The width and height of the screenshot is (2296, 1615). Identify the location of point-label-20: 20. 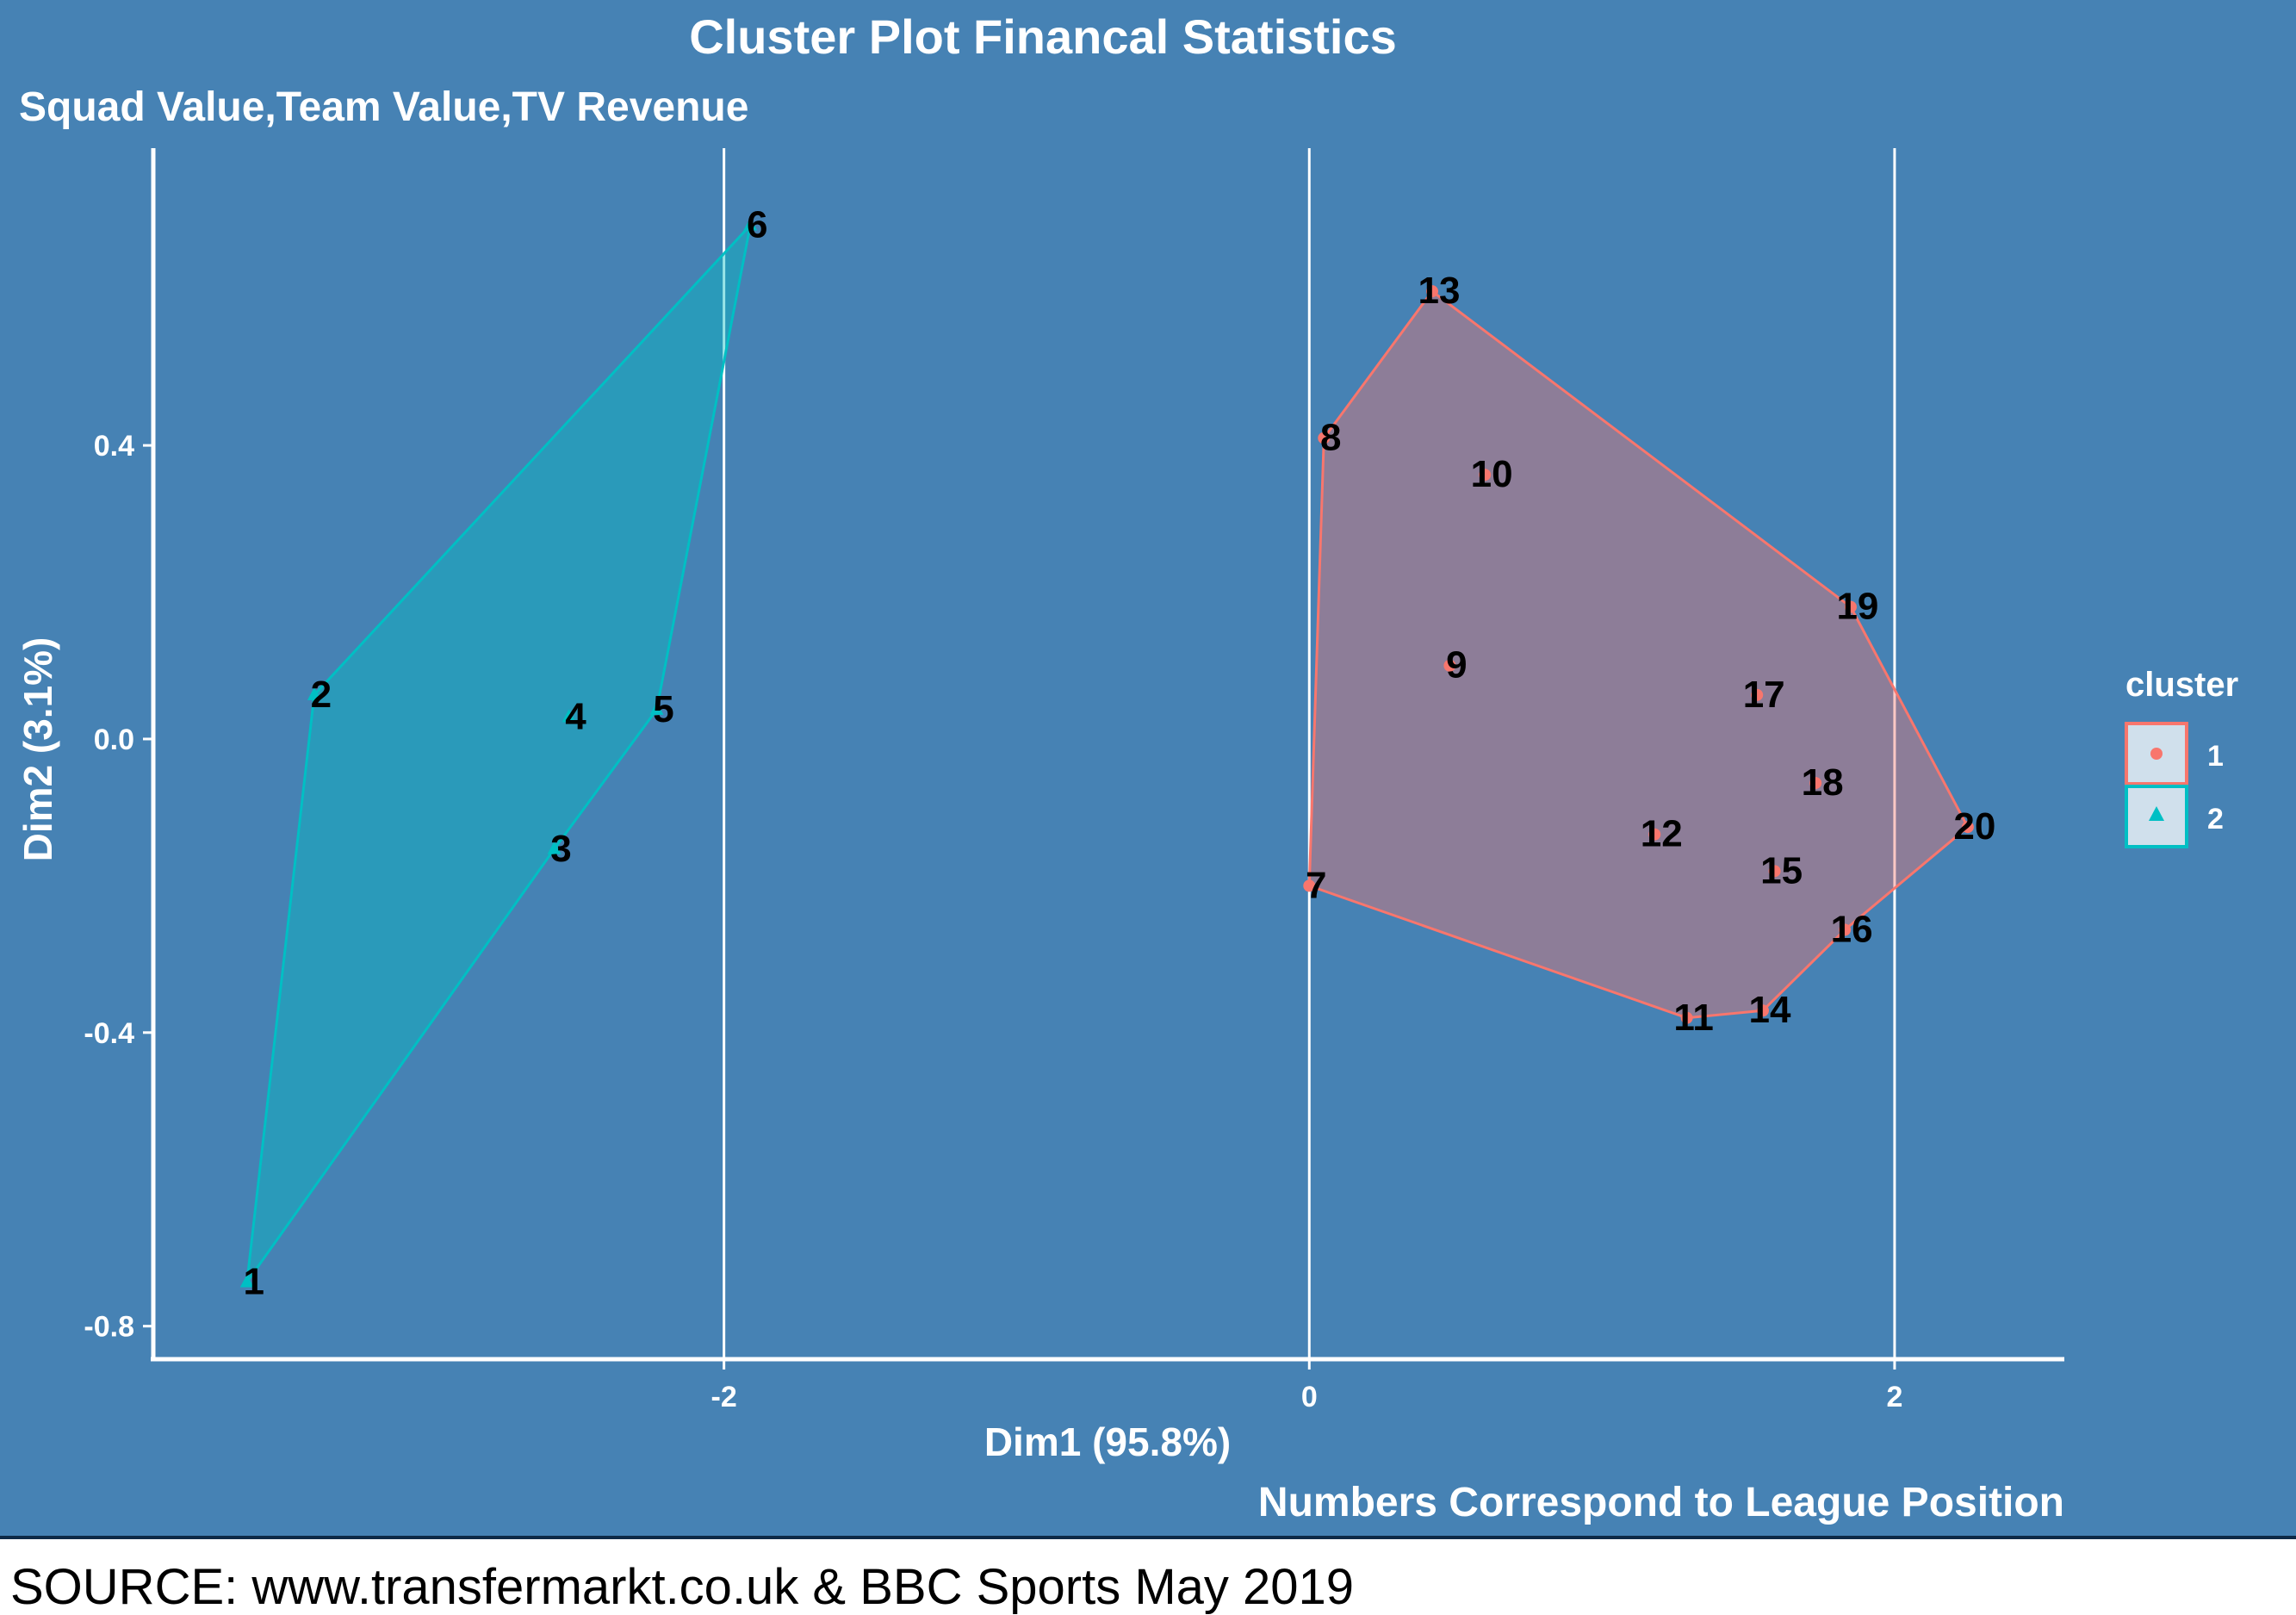
(1974, 826).